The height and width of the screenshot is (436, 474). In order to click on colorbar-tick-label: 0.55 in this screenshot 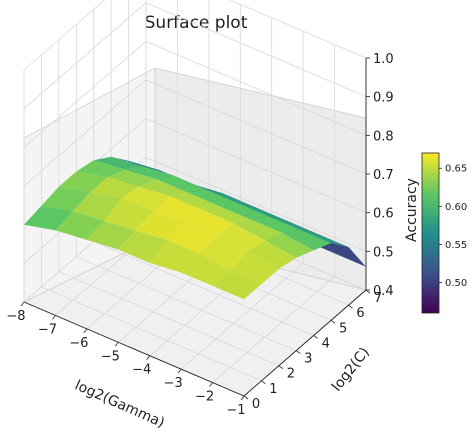, I will do `click(456, 245)`.